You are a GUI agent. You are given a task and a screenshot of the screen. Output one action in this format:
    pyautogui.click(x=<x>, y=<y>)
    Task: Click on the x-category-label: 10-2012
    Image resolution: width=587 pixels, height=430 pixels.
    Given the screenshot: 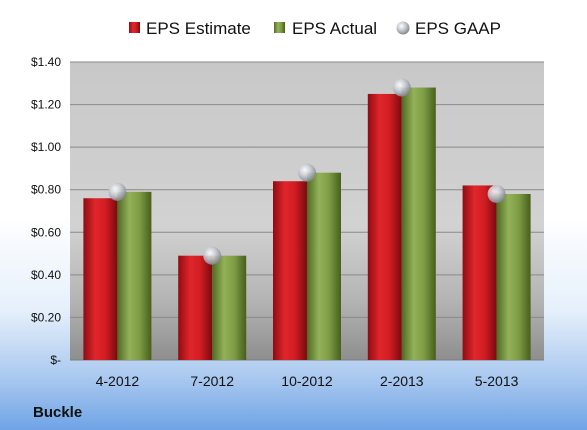 What is the action you would take?
    pyautogui.click(x=307, y=381)
    